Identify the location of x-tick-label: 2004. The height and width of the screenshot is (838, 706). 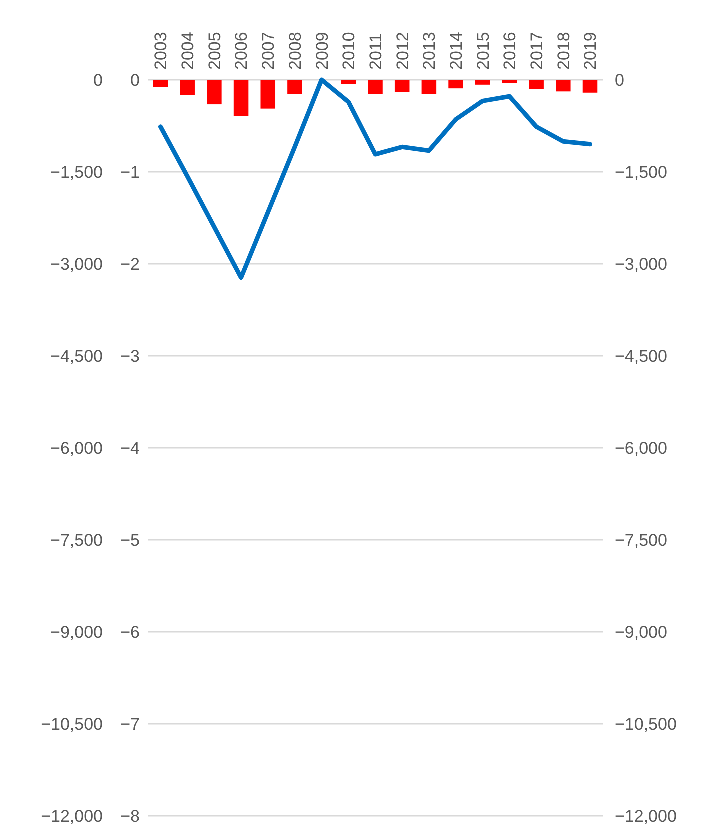
(188, 51).